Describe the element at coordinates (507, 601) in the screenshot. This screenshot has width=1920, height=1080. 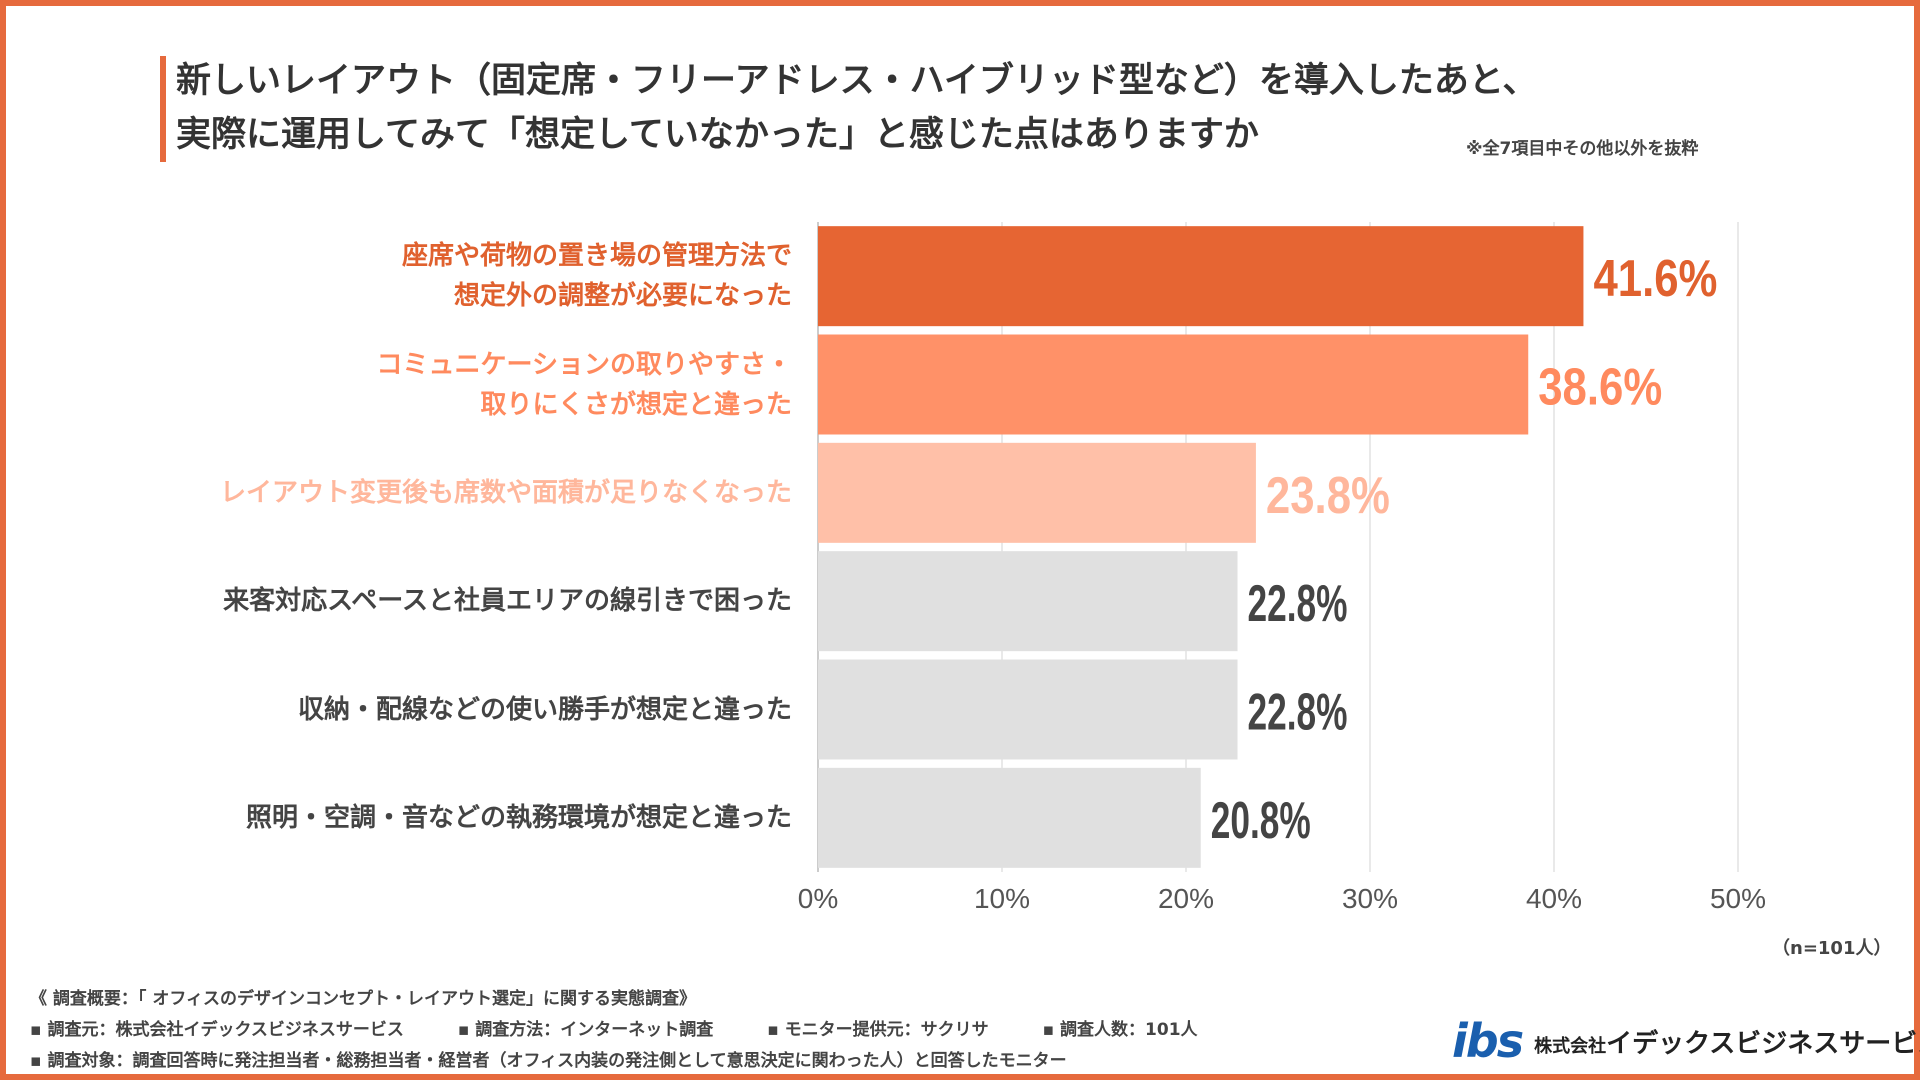
I see `category-label: 来客対応スペースと社員エリアの線引きで困った` at that location.